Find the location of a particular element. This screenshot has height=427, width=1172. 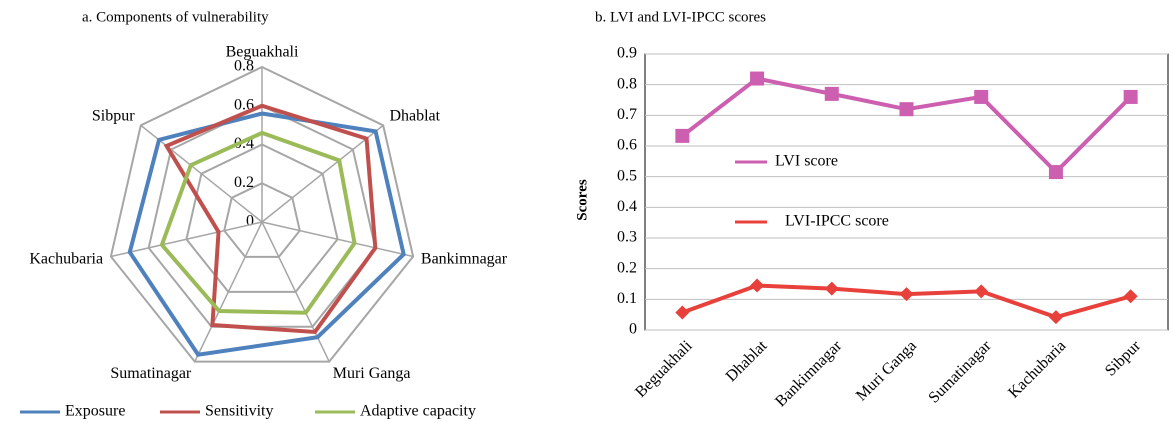

r-tick-label: 0 is located at coordinates (250, 221).